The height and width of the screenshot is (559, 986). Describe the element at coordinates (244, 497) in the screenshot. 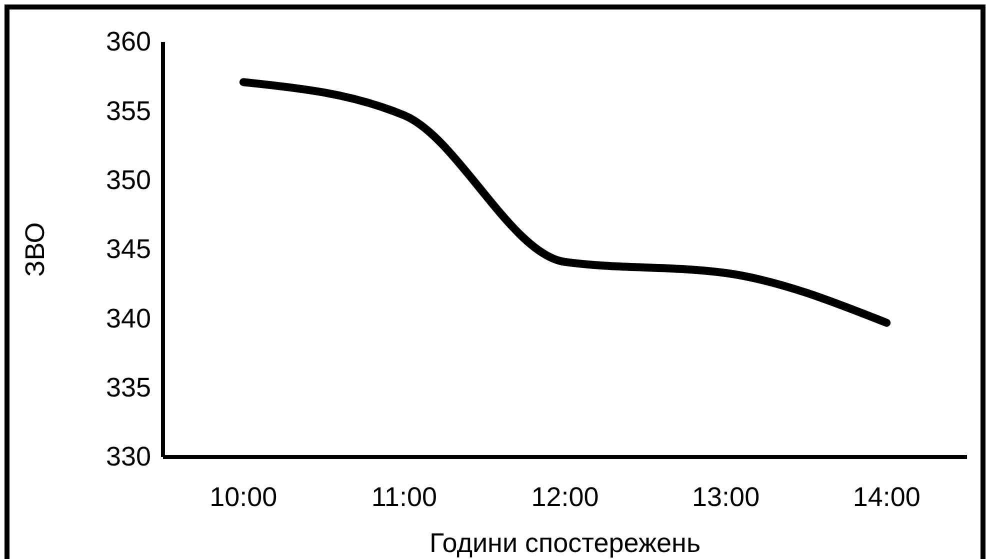

I see `x-tick-label: 10:00` at that location.